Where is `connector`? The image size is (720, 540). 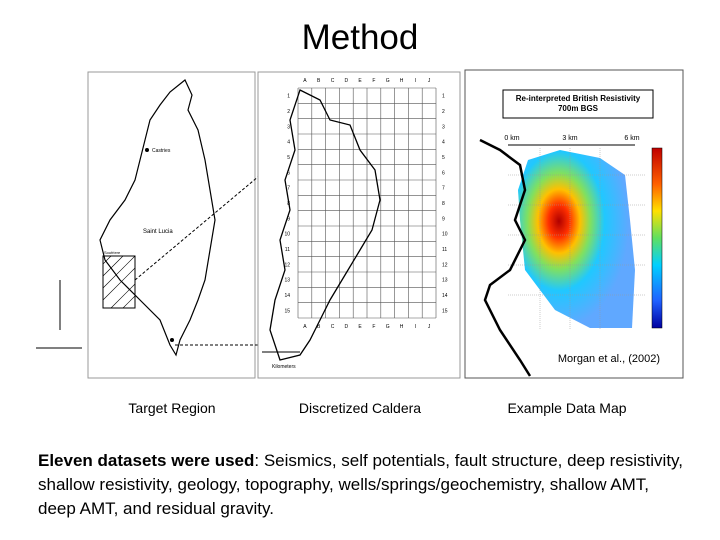
connector is located at coordinates (212, 215).